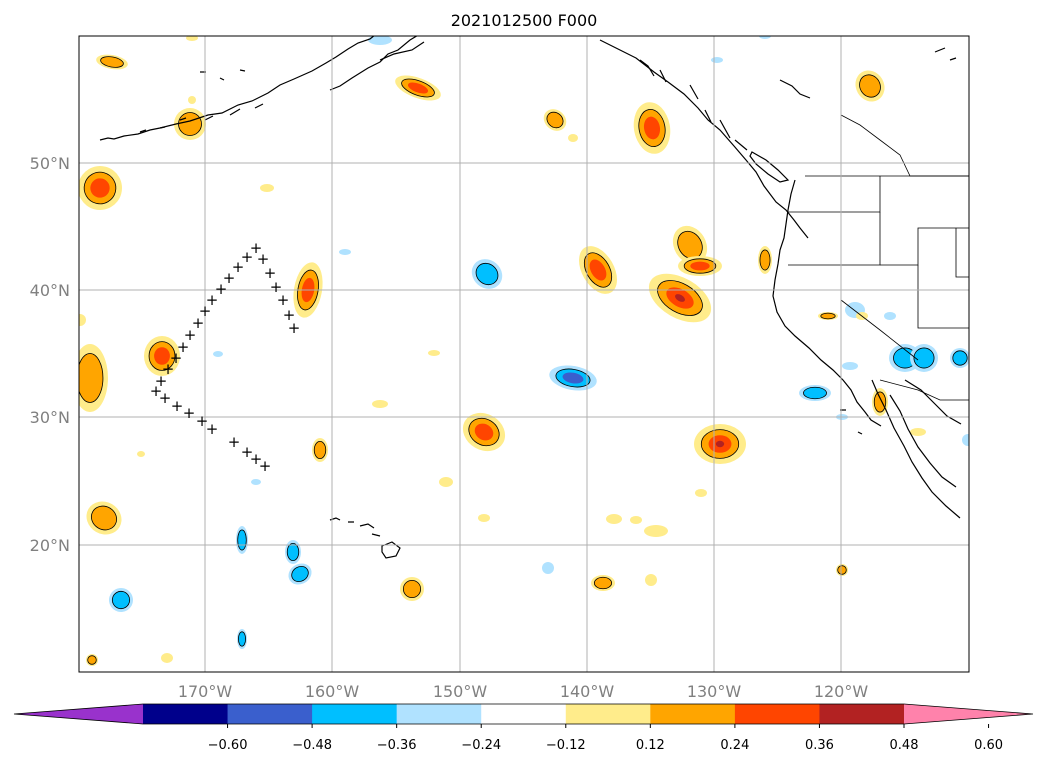  What do you see at coordinates (50, 354) in the screenshot?
I see `lat-labels: 50°N 40°N 30°N 20°N` at bounding box center [50, 354].